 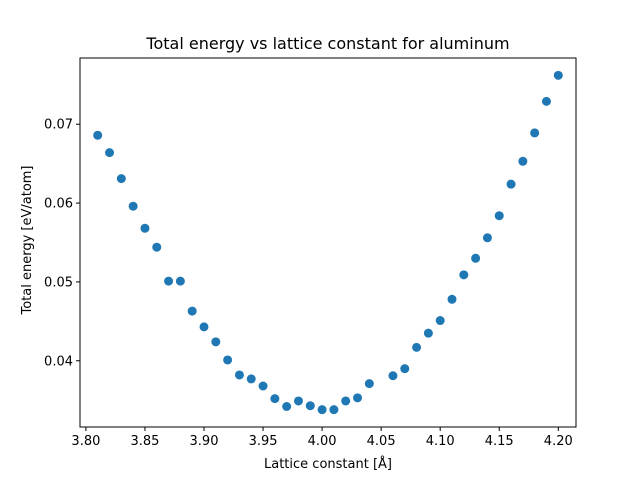 What do you see at coordinates (58, 282) in the screenshot?
I see `y-tick-label: 0.05` at bounding box center [58, 282].